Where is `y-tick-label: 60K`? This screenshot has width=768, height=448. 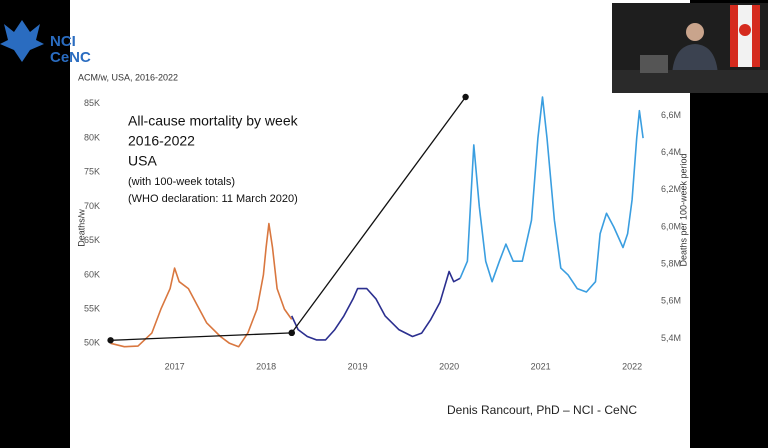 y-tick-label: 60K is located at coordinates (92, 274).